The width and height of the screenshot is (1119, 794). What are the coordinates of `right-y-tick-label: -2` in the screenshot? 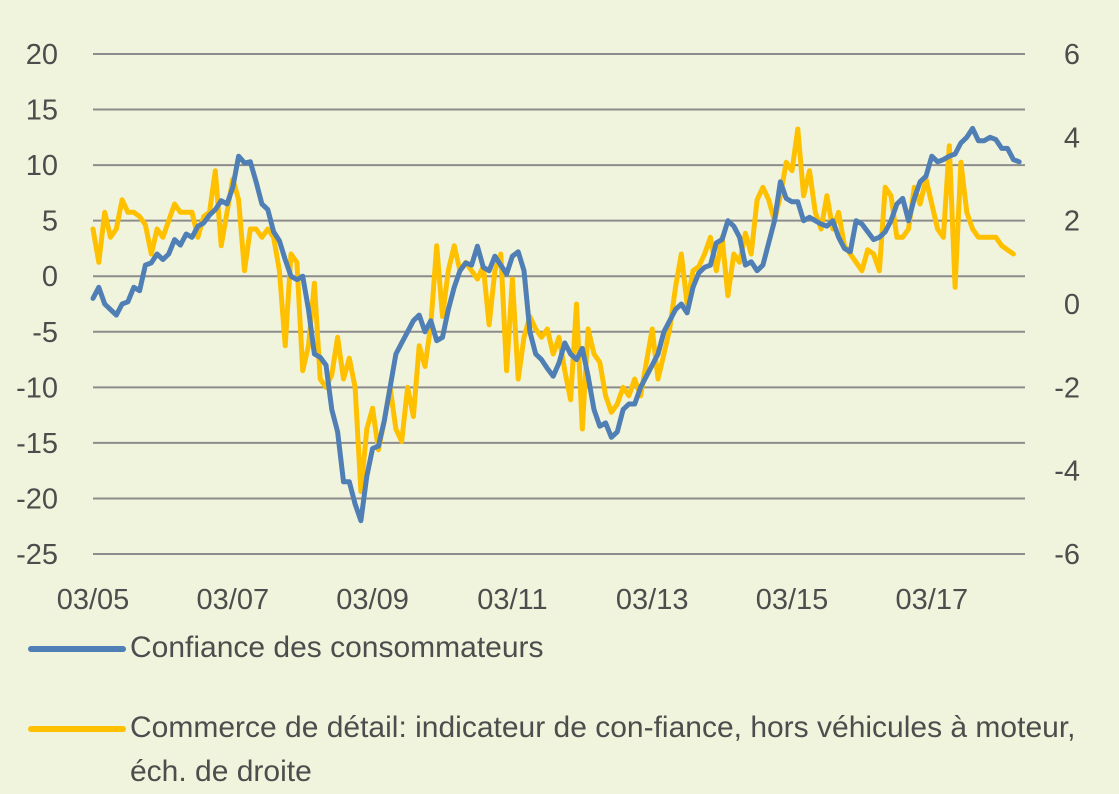 It's located at (1067, 388).